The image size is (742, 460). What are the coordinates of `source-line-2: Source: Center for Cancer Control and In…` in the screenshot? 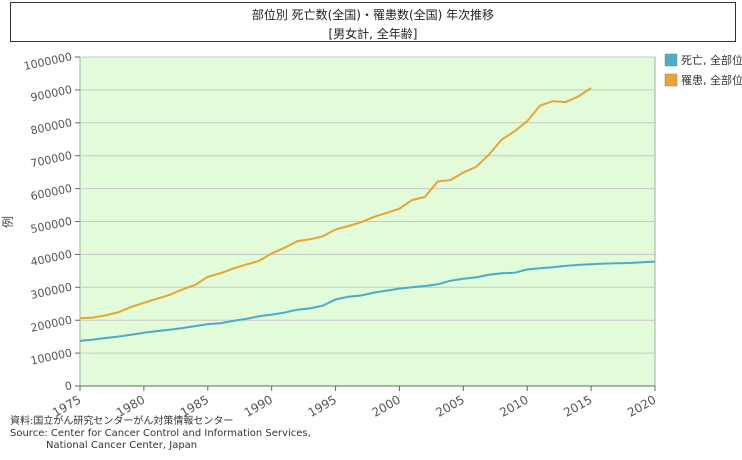 It's located at (160, 433).